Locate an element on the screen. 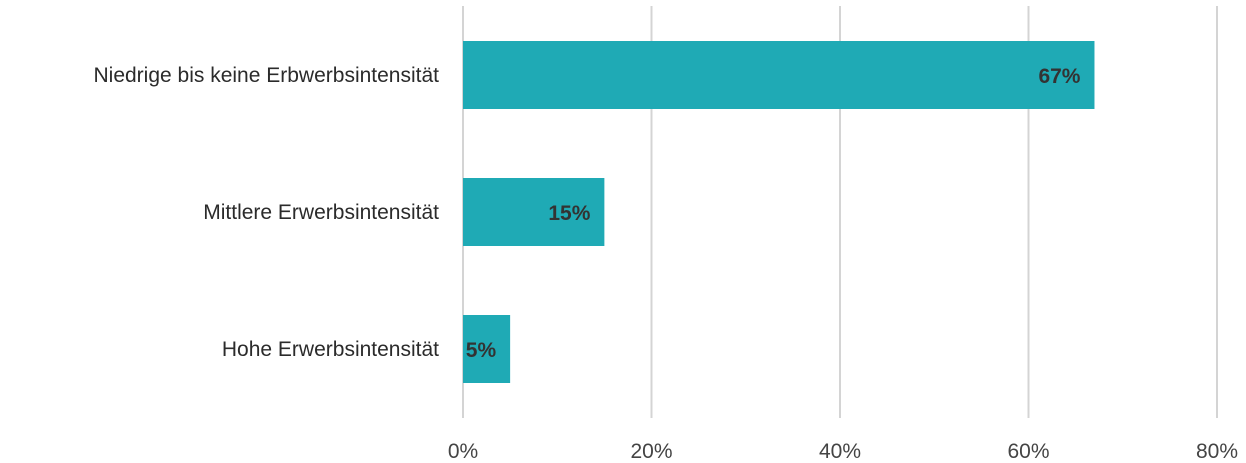 This screenshot has height=463, width=1246. data-label: 15% is located at coordinates (569, 213).